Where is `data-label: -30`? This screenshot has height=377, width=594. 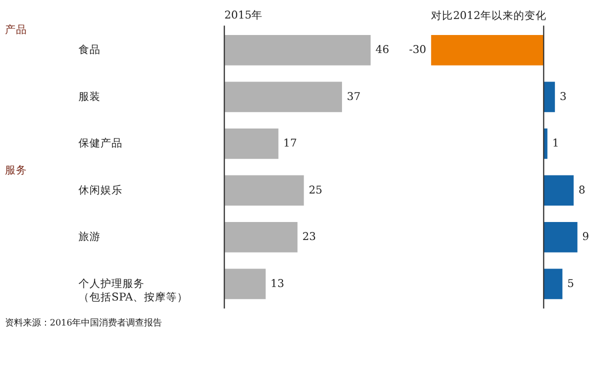
data-label: -30 is located at coordinates (417, 49).